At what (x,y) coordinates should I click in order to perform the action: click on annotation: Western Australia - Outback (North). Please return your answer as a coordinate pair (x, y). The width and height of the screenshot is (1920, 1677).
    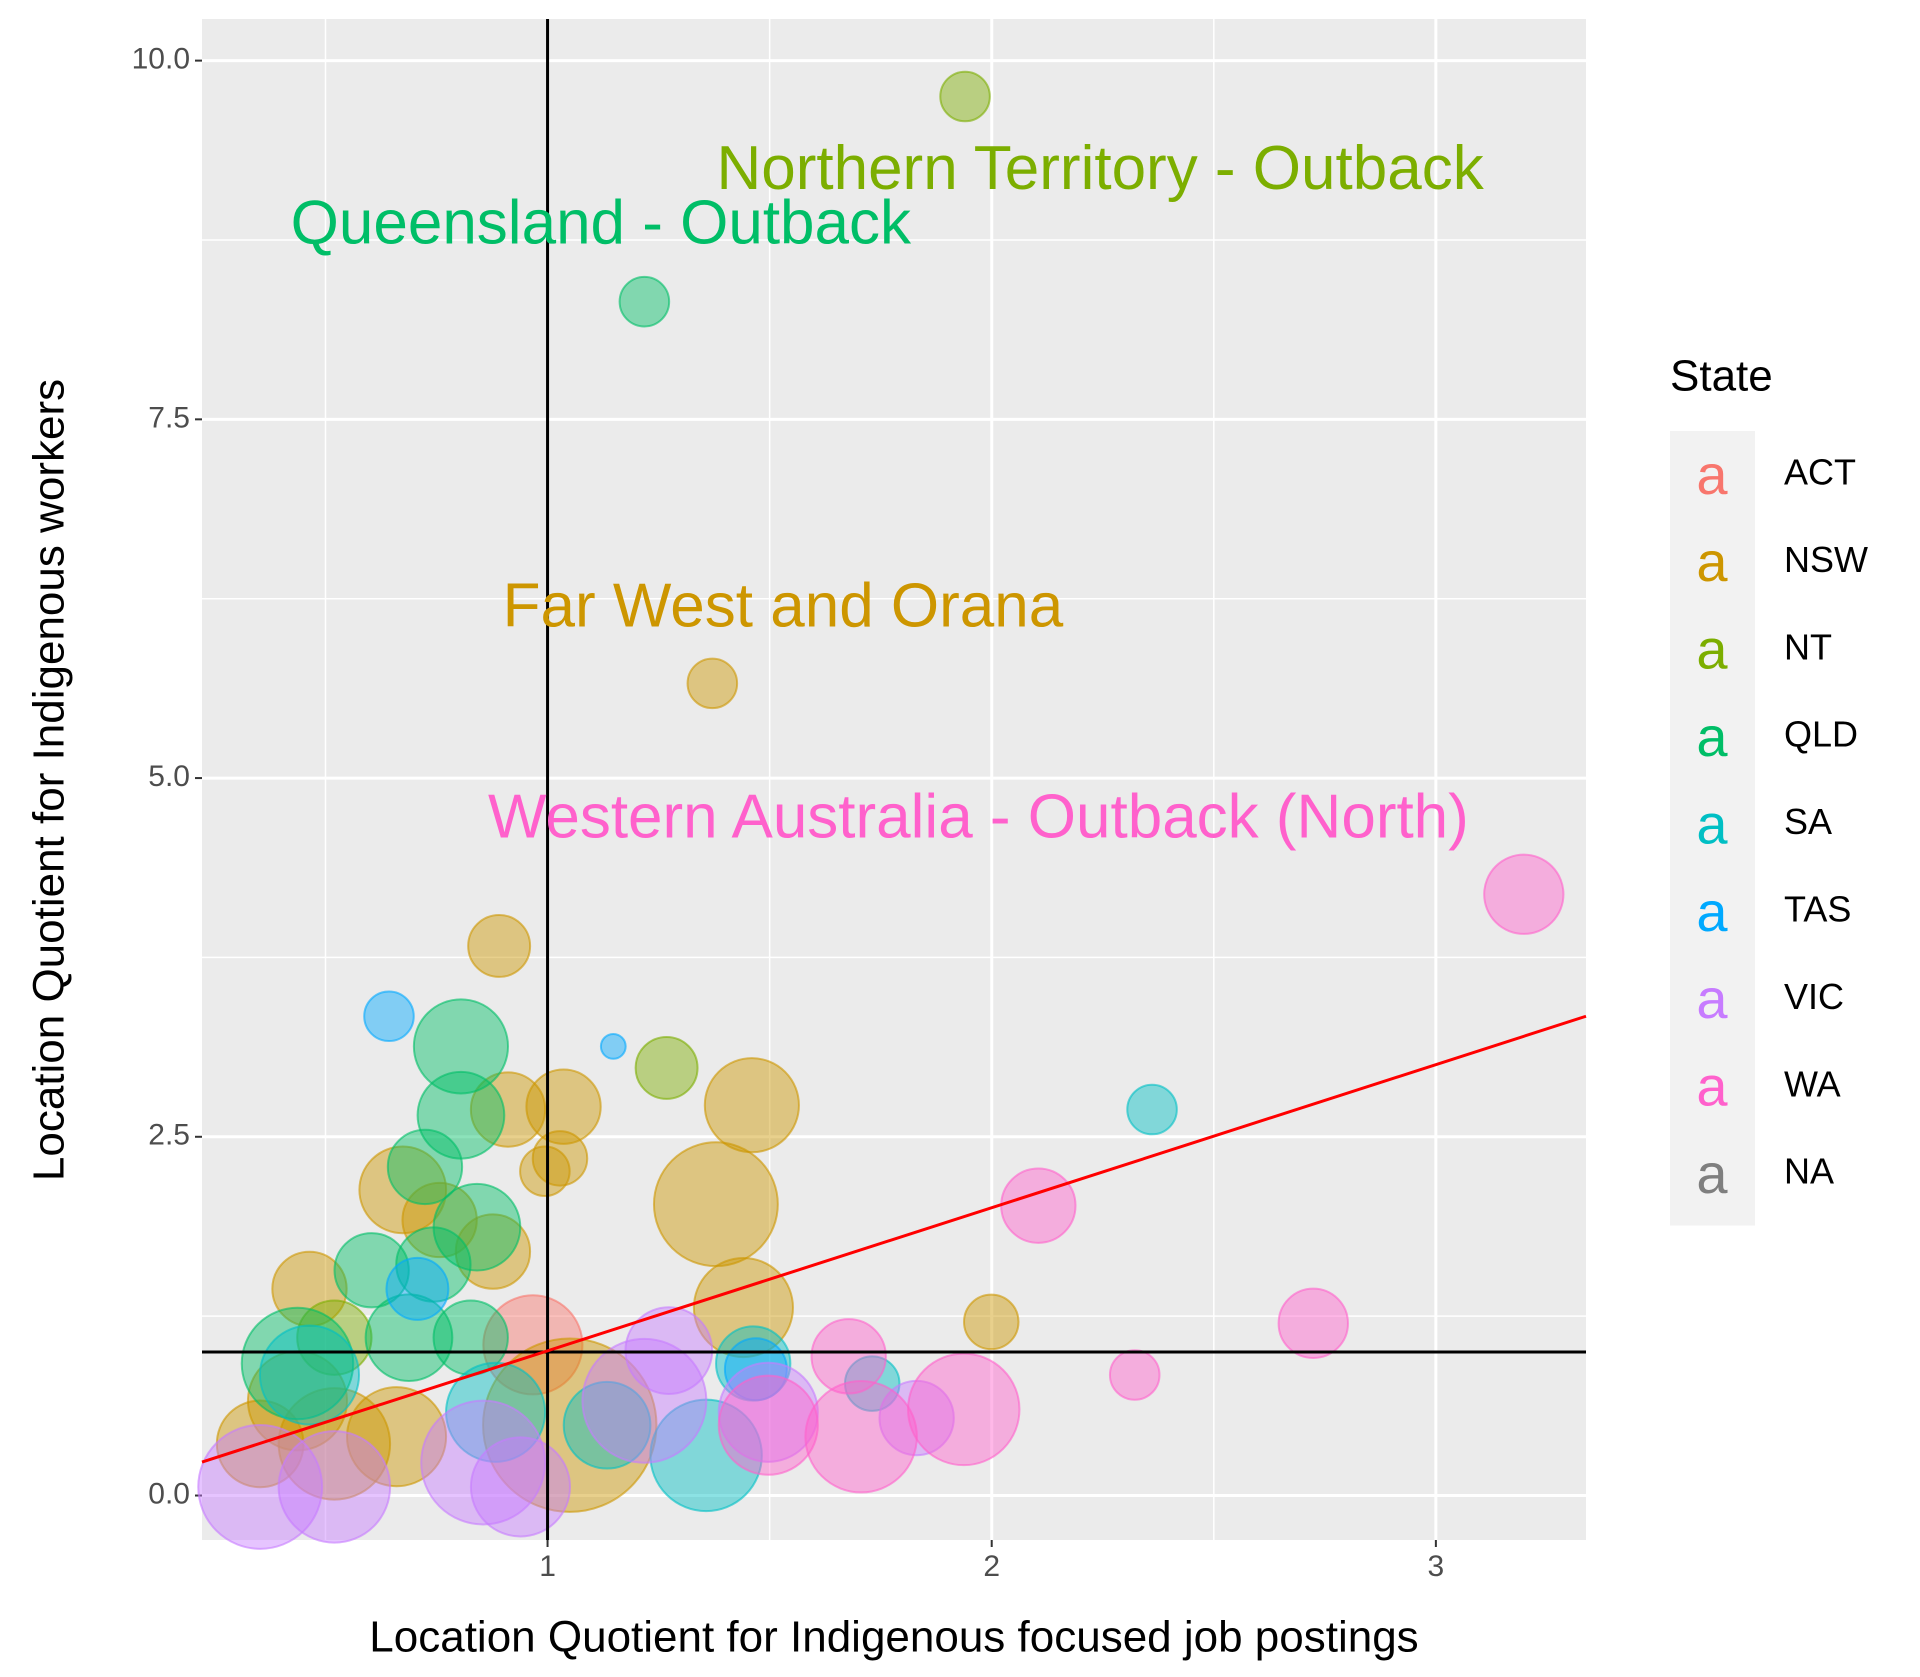
    Looking at the image, I should click on (978, 816).